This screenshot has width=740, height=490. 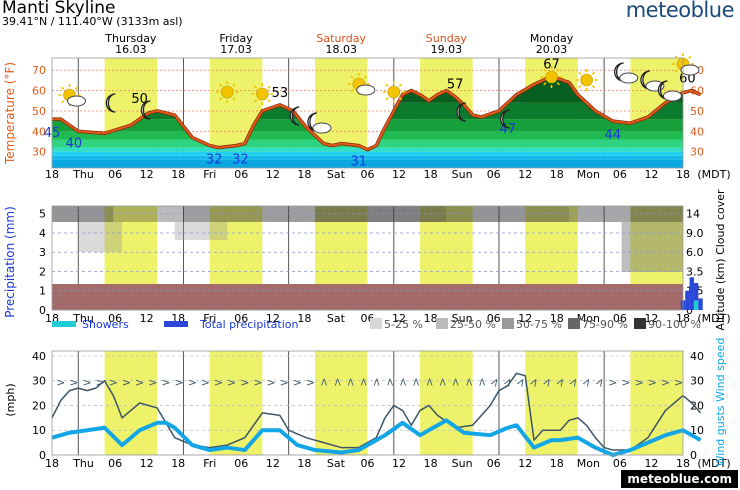 I want to click on meteoblue-logo: meteoblue, so click(x=680, y=11).